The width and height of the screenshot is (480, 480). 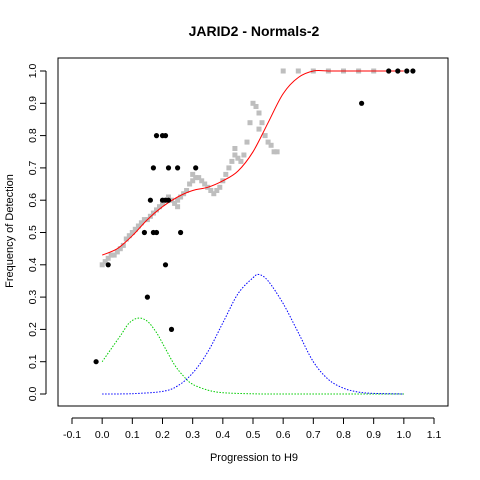 What do you see at coordinates (33, 200) in the screenshot?
I see `y-tick-label: 0.6` at bounding box center [33, 200].